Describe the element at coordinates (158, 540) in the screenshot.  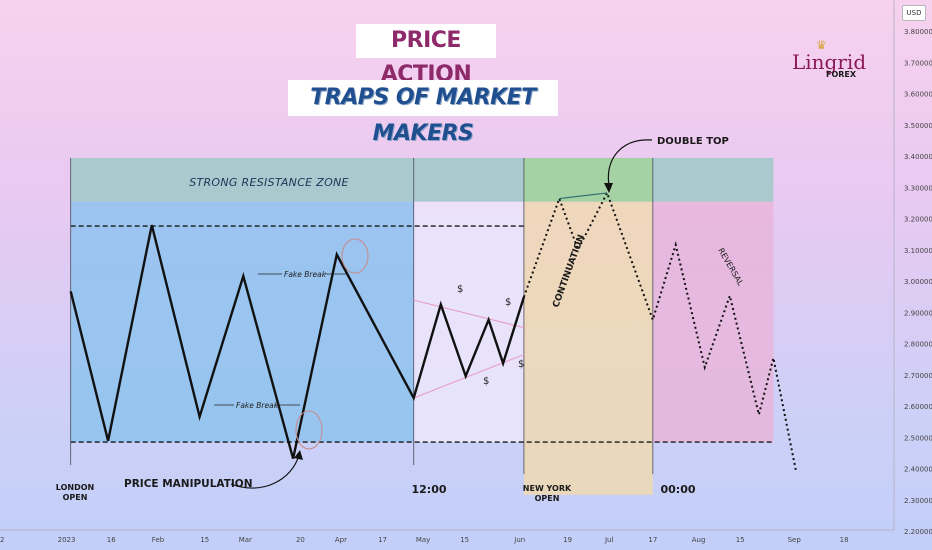
I see `time-tick-3: Feb` at that location.